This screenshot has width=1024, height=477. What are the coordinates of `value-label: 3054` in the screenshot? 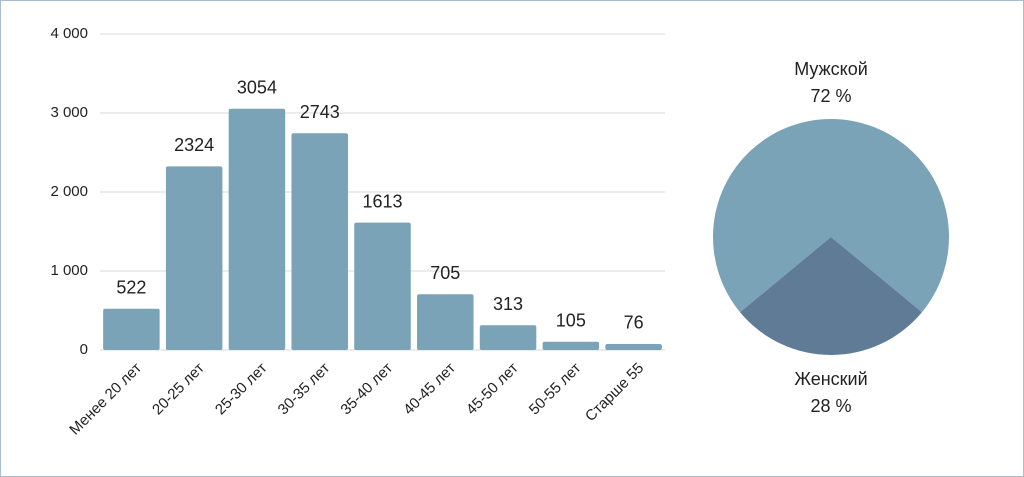 It's located at (257, 87).